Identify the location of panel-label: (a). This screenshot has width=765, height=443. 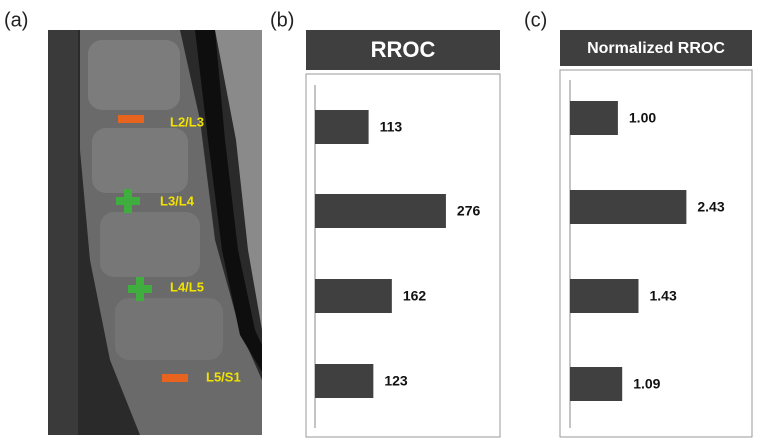
(16, 20).